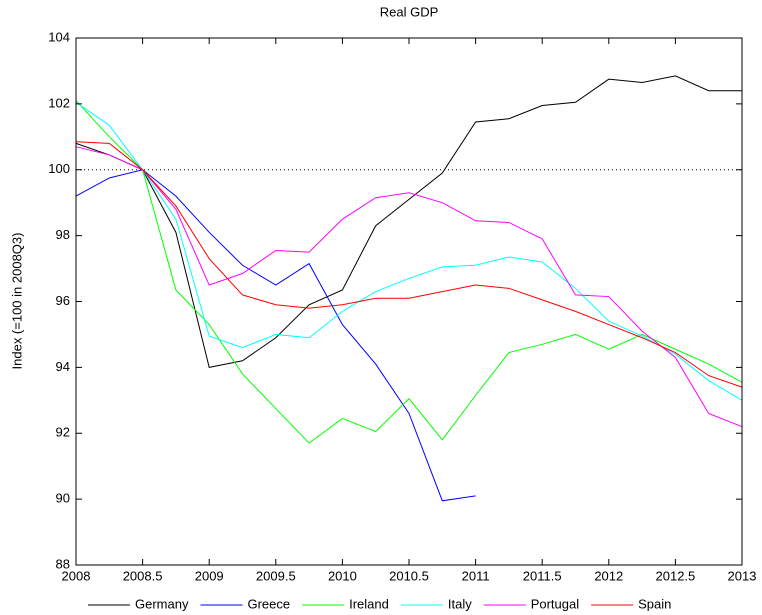  Describe the element at coordinates (59, 168) in the screenshot. I see `y-tick-label: 100` at that location.